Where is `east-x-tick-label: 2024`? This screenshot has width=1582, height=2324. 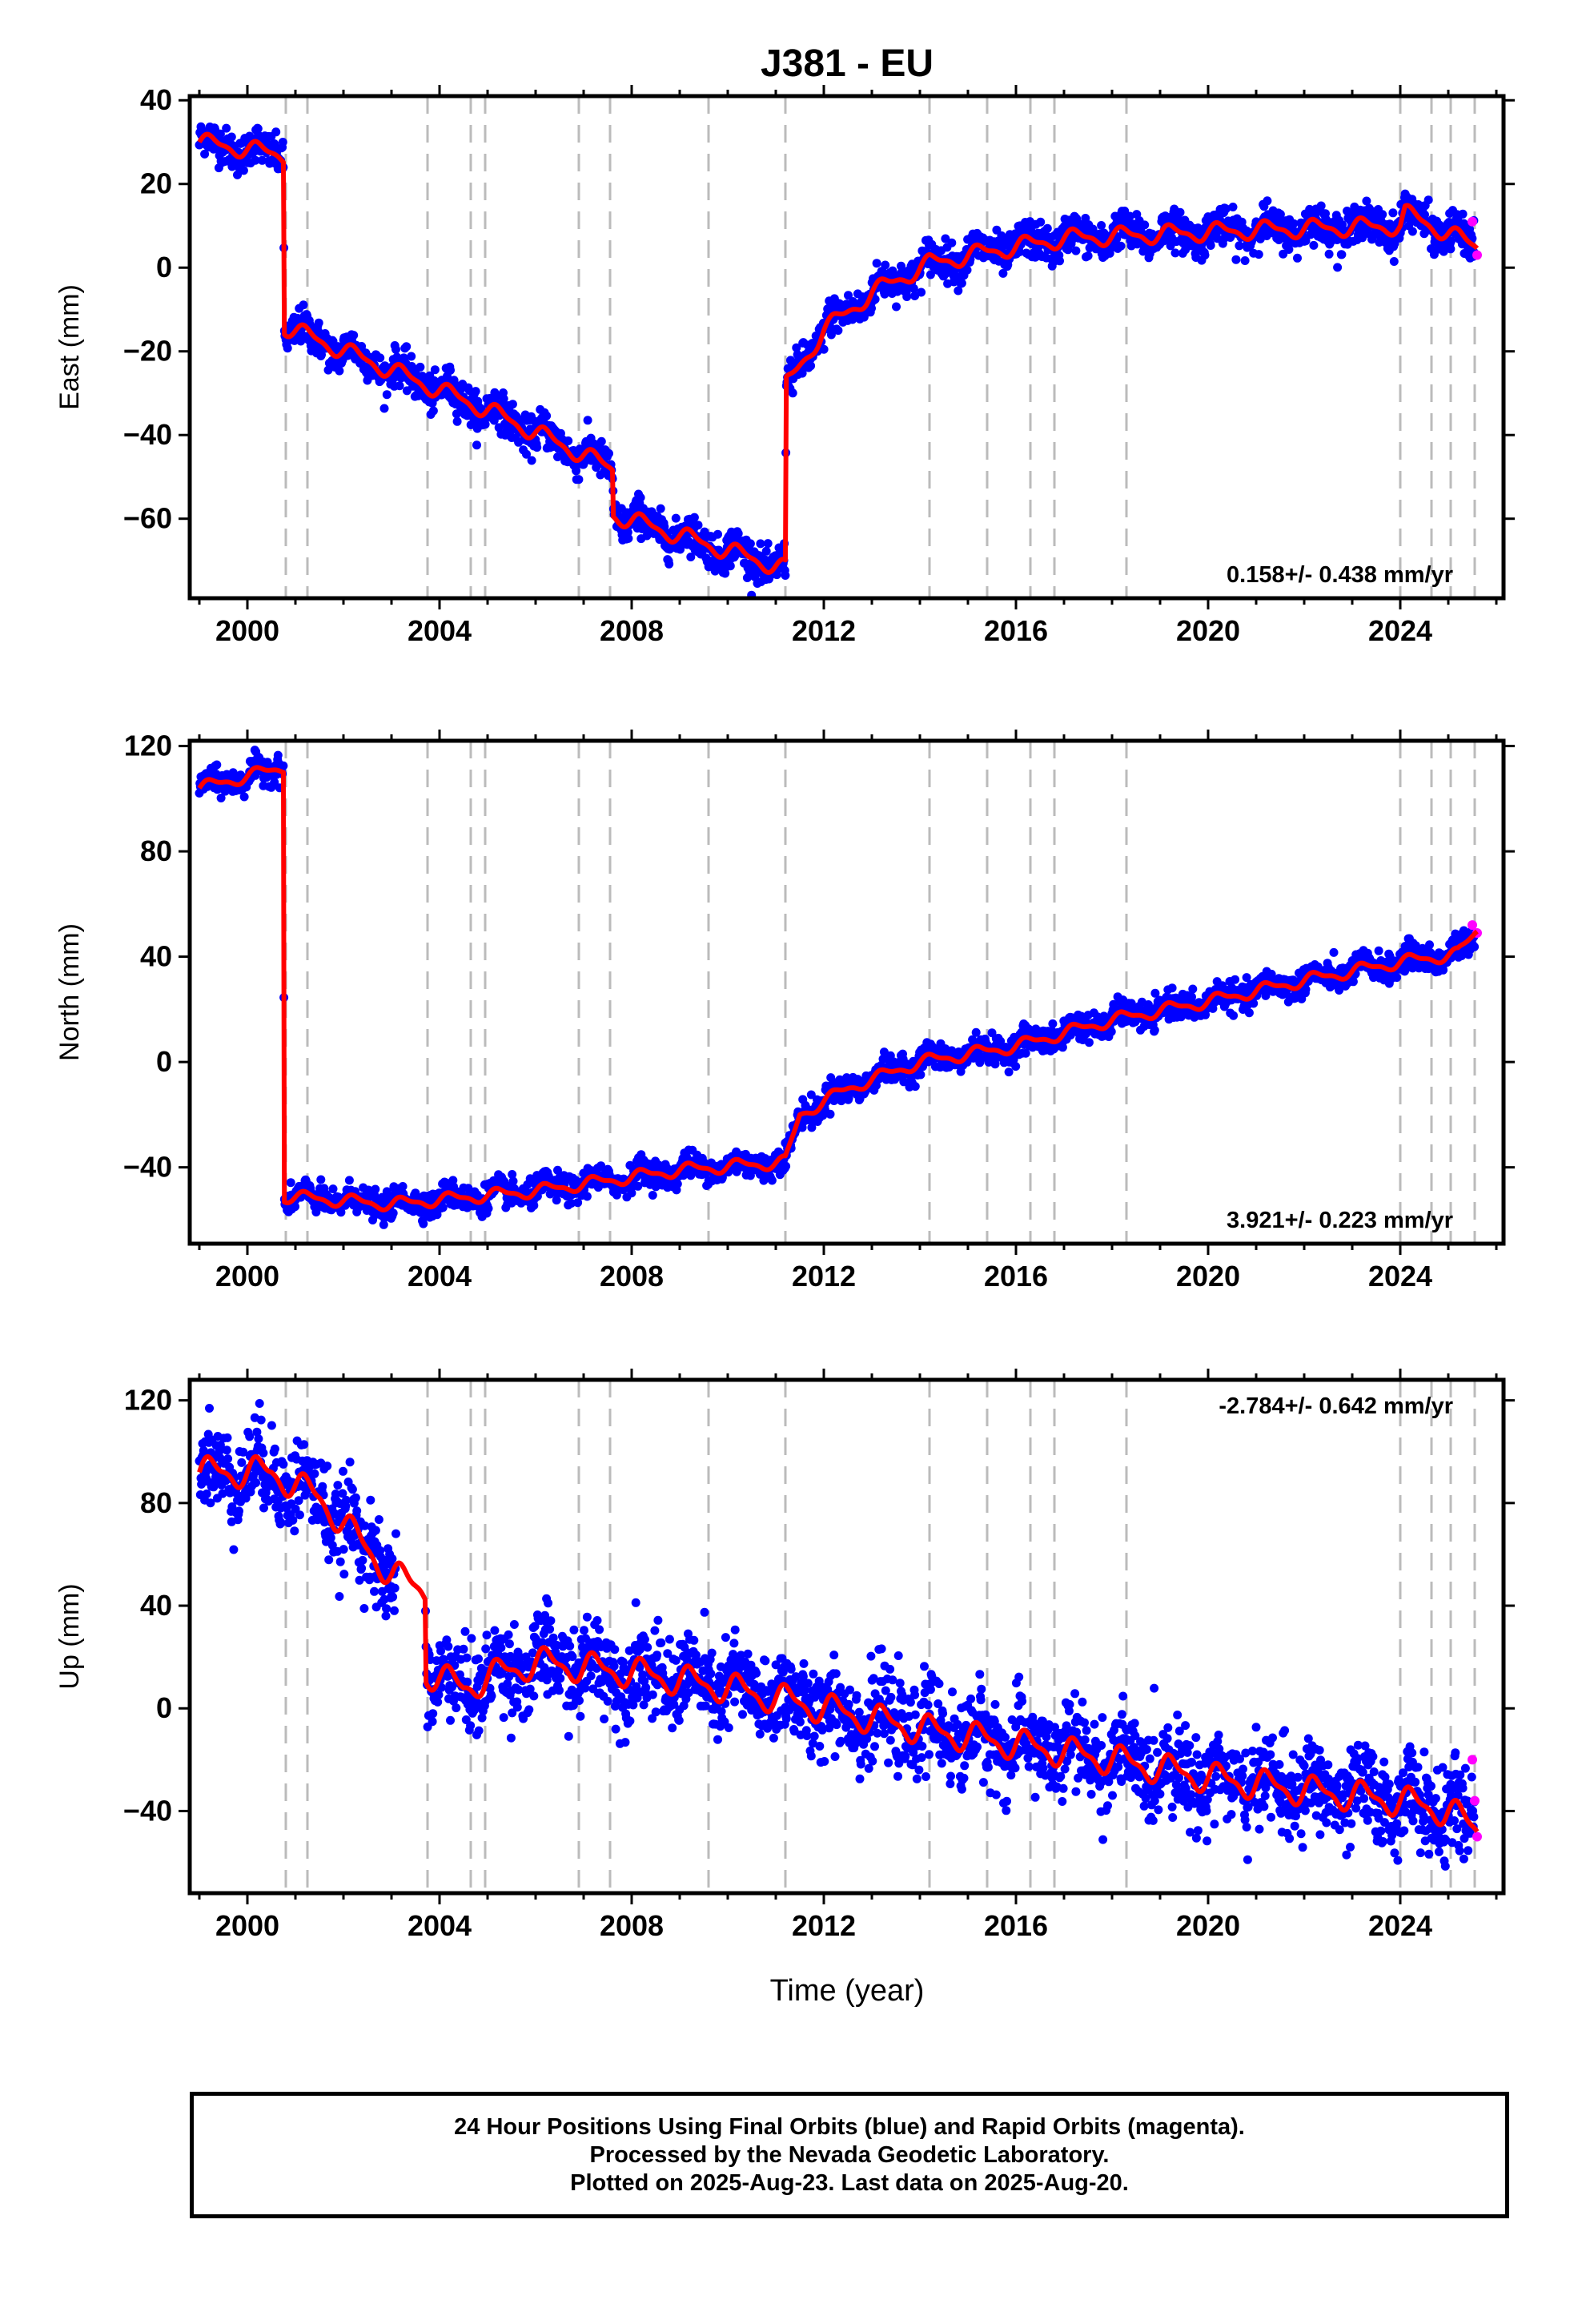 east-x-tick-label: 2024 is located at coordinates (1400, 630).